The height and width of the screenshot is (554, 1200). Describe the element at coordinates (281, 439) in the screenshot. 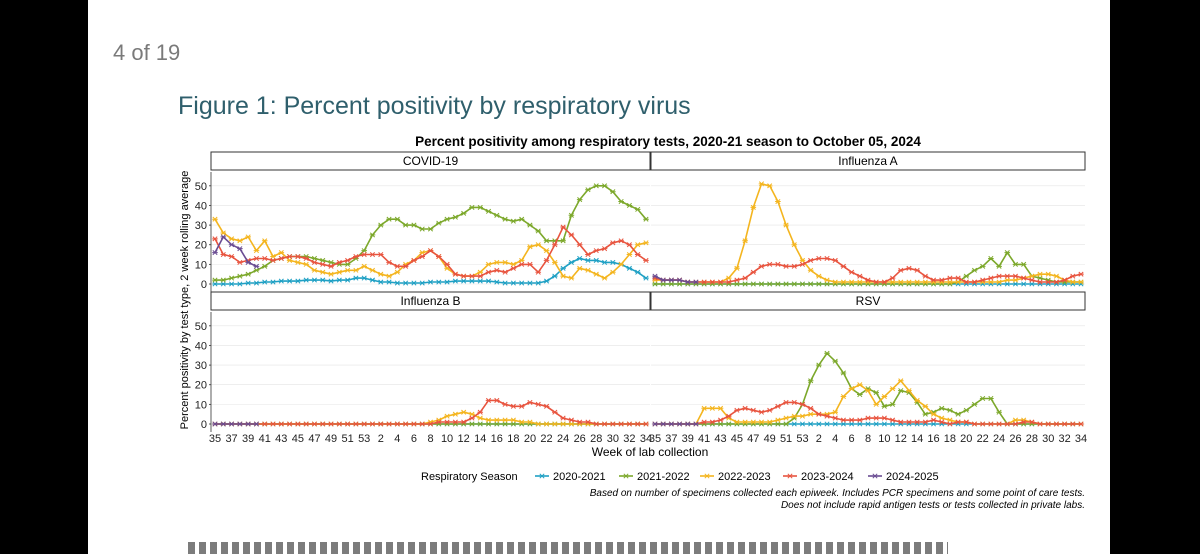

I see `x-tick-label: 43` at that location.